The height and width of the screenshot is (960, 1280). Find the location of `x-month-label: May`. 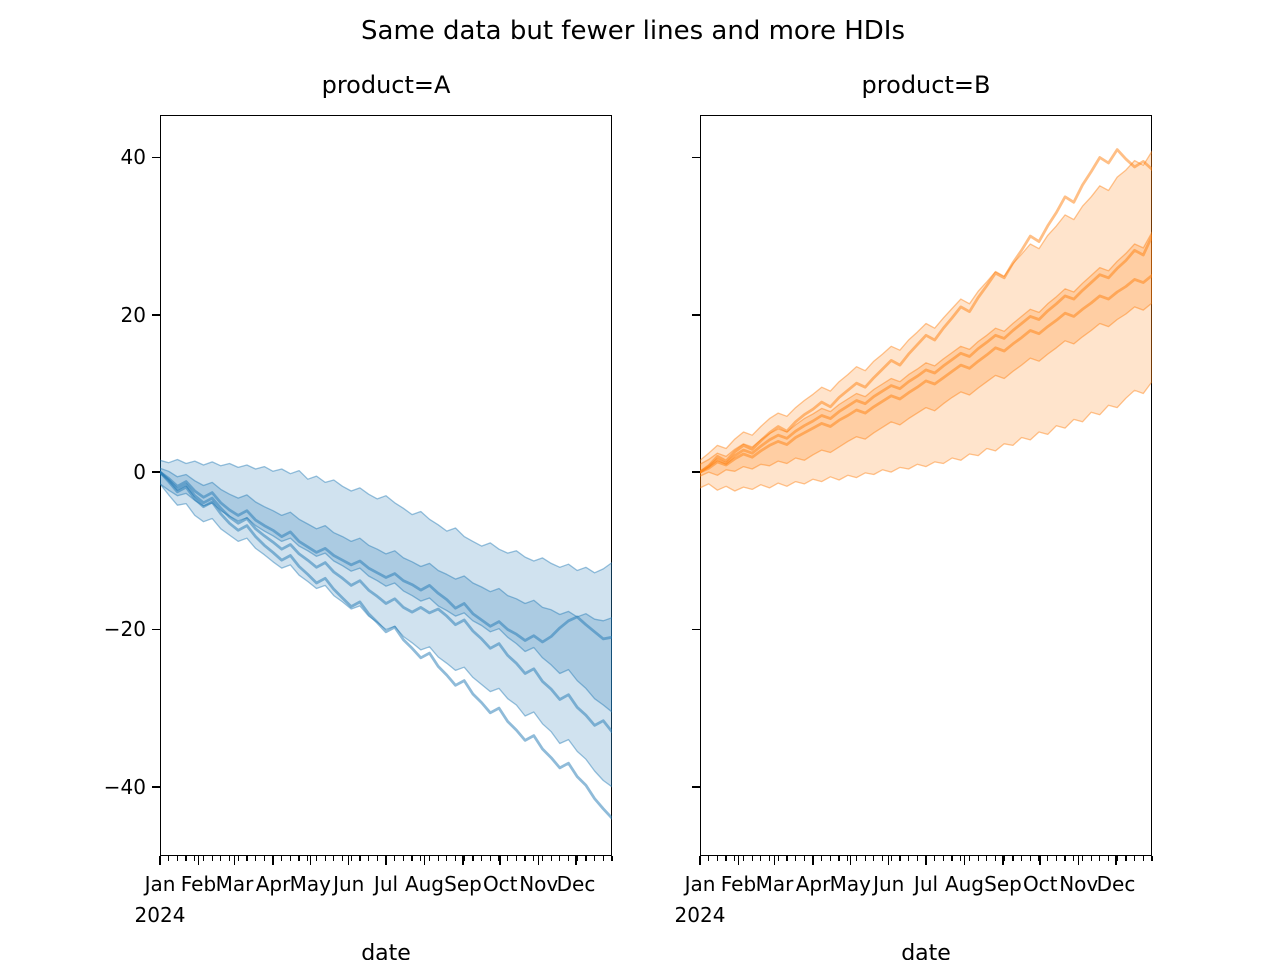

x-month-label: May is located at coordinates (850, 884).